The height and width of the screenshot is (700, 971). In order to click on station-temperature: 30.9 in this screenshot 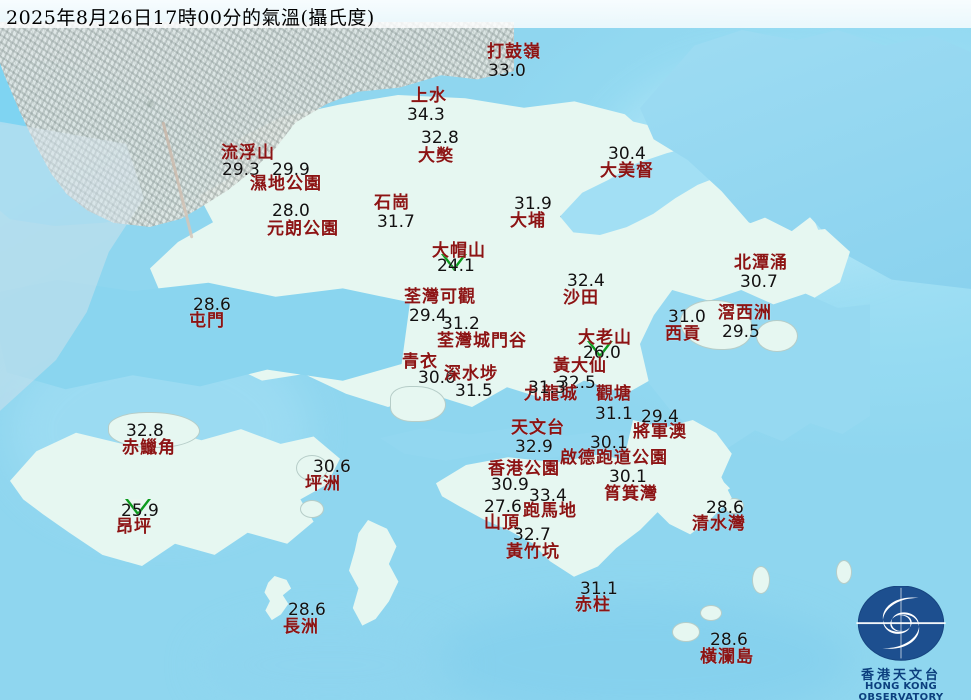, I will do `click(510, 485)`.